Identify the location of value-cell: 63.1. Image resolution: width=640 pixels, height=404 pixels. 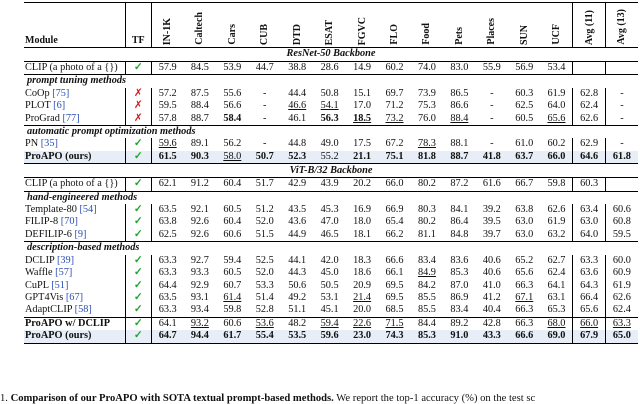
(557, 298).